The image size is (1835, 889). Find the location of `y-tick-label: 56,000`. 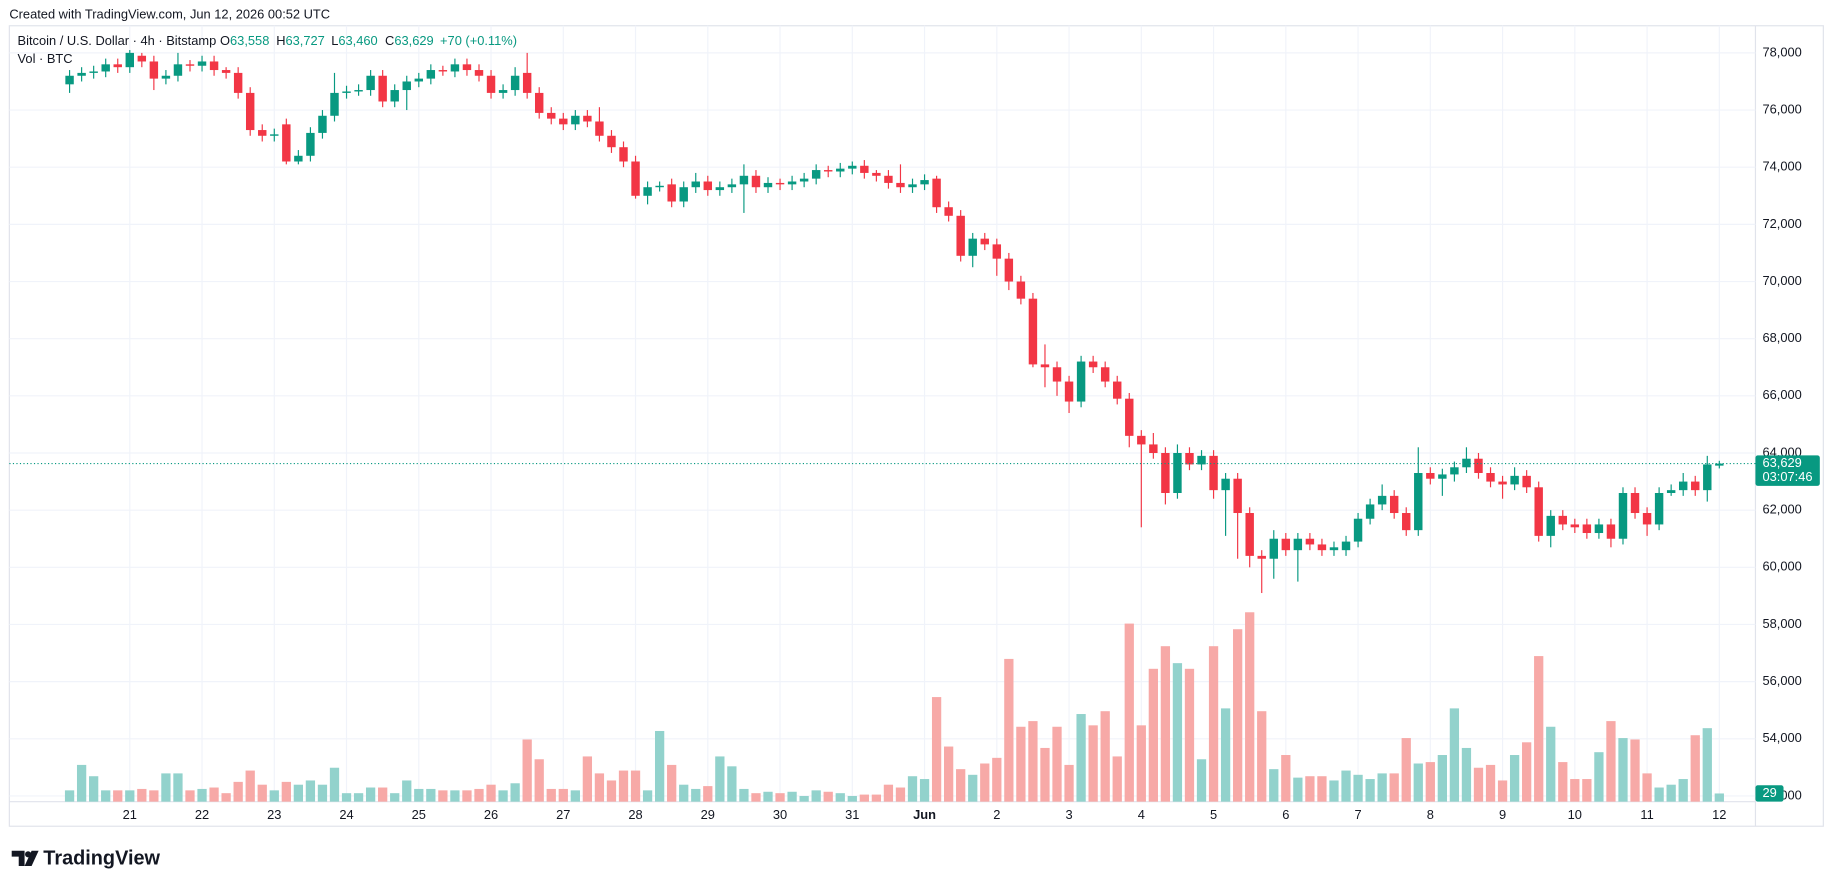

y-tick-label: 56,000 is located at coordinates (1781, 680).